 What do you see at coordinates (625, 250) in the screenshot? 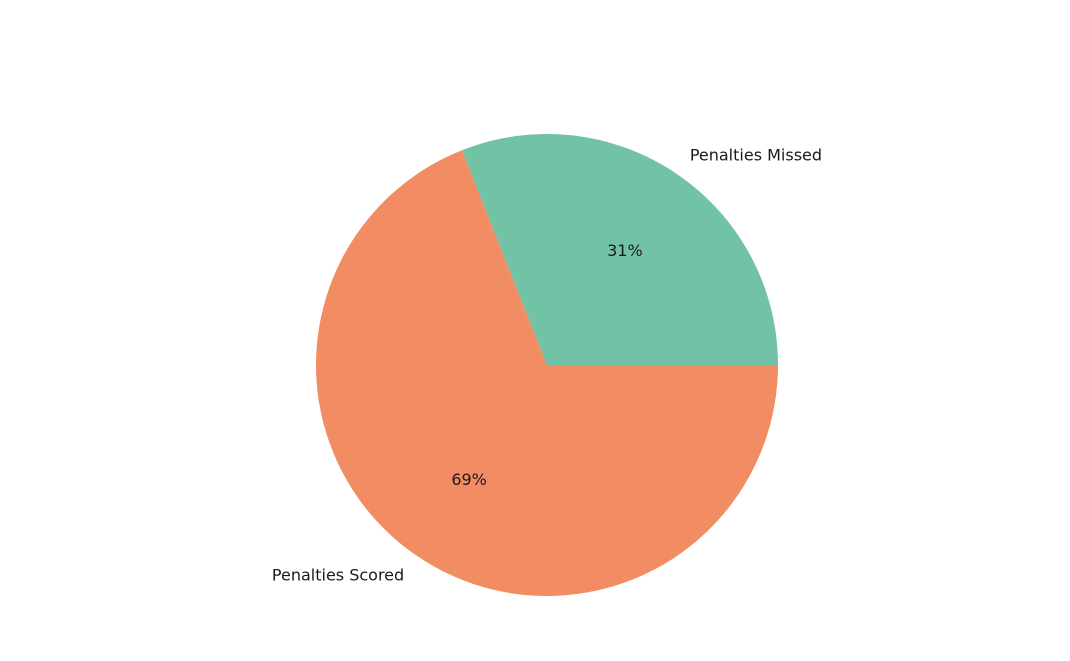
I see `pie-pct-label: 31%` at bounding box center [625, 250].